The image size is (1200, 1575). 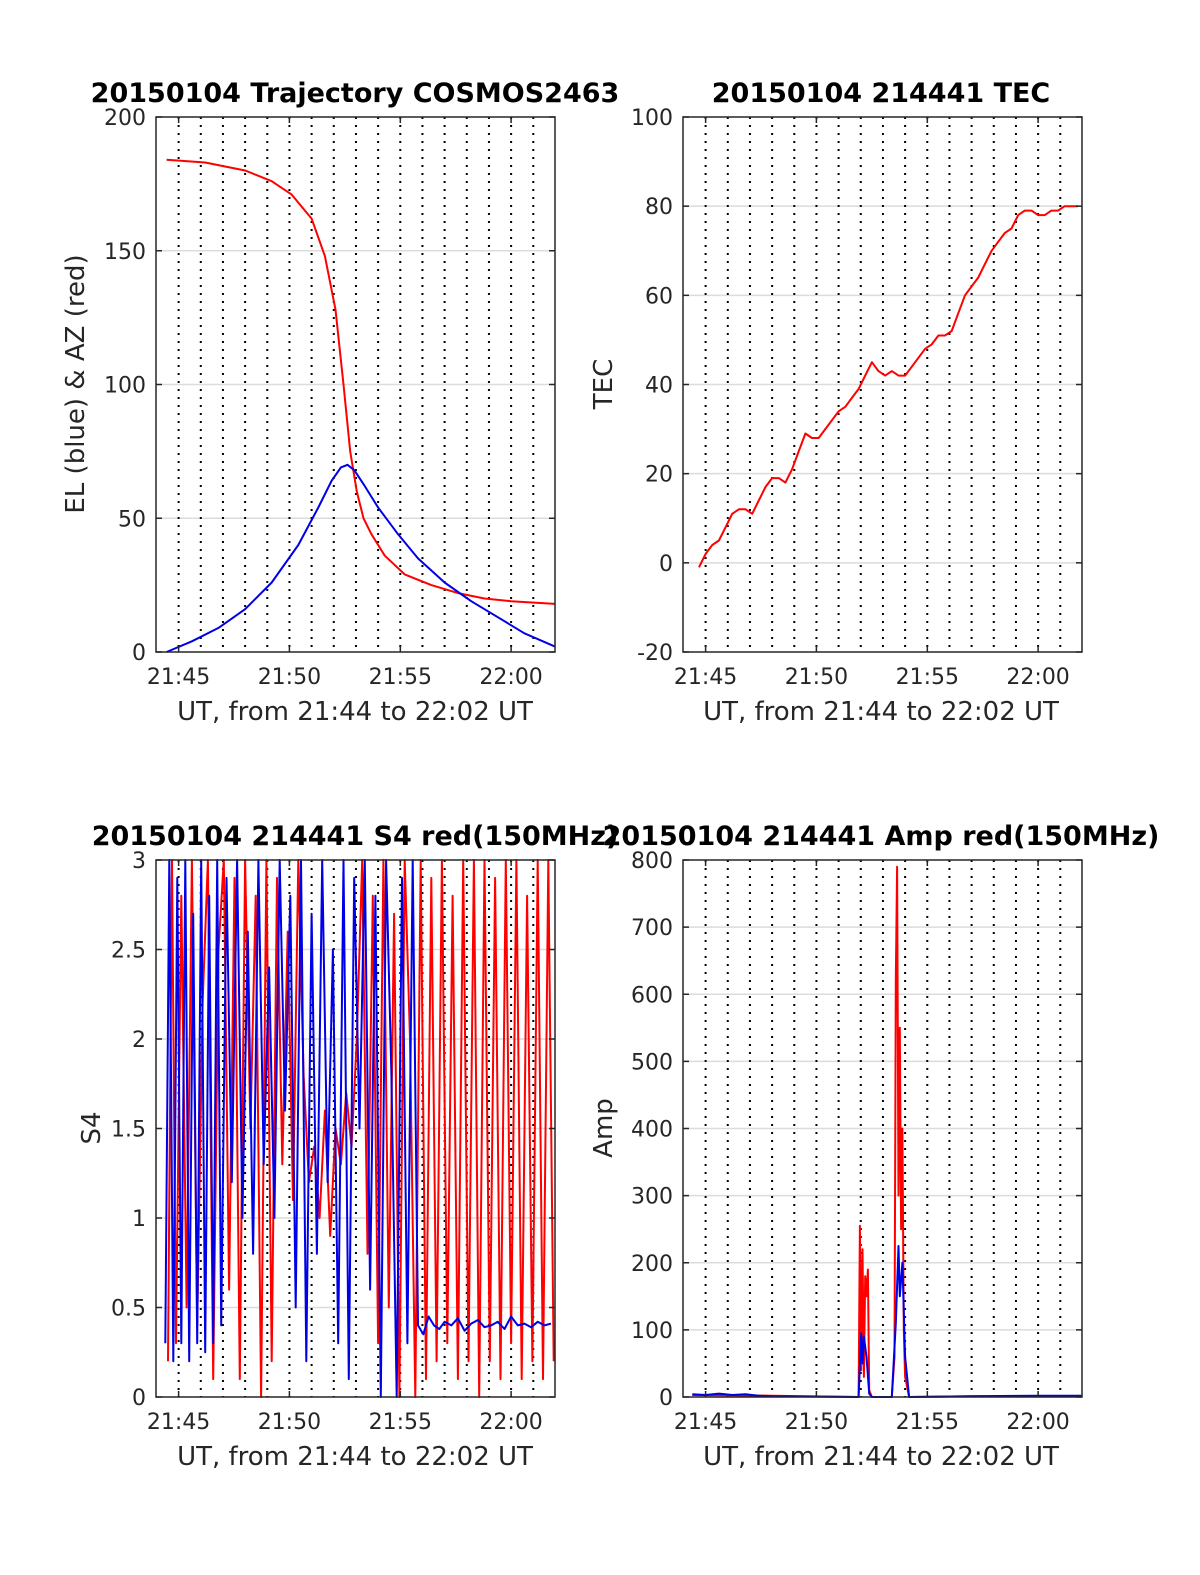 What do you see at coordinates (92, 1127) in the screenshot?
I see `y-axis-label: S4` at bounding box center [92, 1127].